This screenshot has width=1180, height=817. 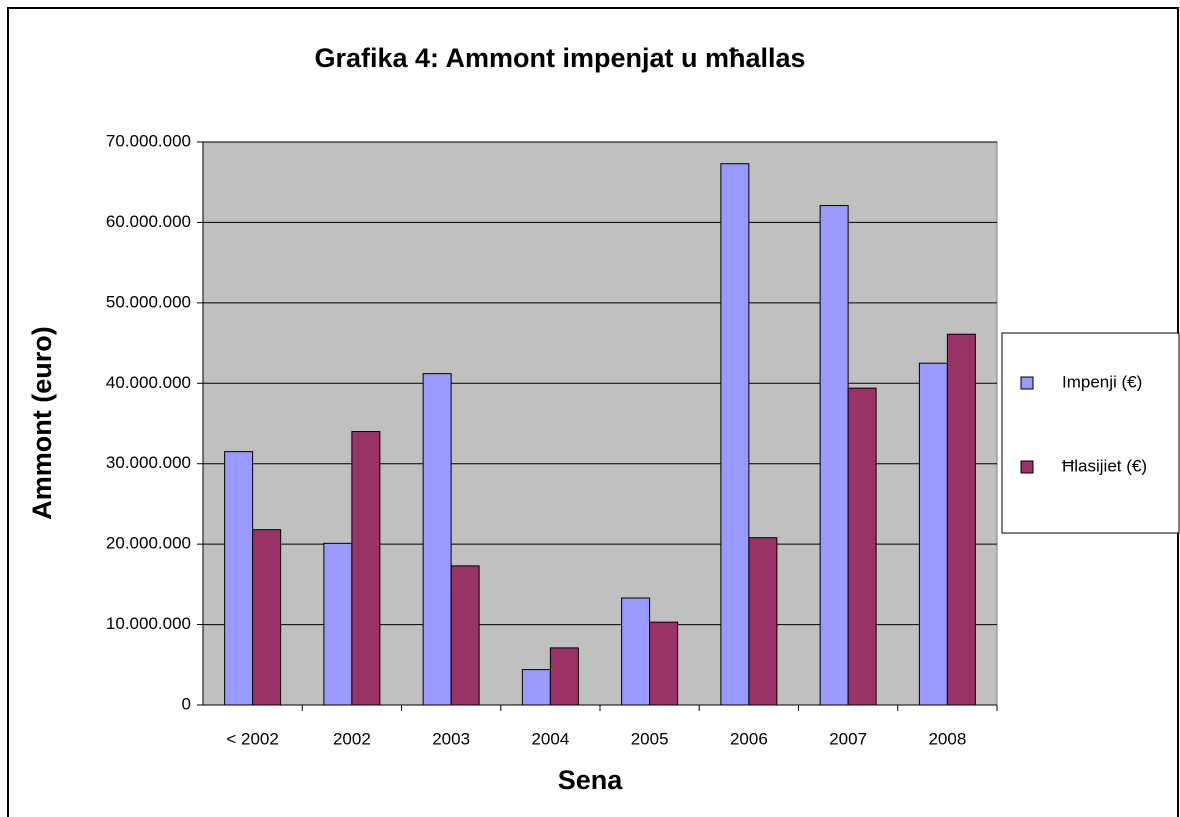 I want to click on x-tick-label: 2007, so click(x=848, y=738).